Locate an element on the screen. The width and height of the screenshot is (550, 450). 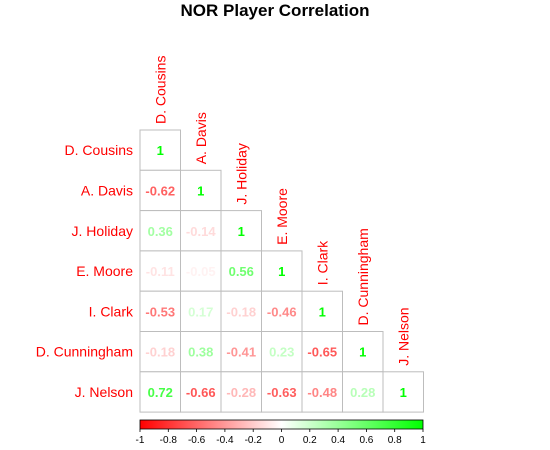
color-scale-ticks: -1 -0.8 -0.6 -0.4 -0.2 0 0.2 0.4 0.6 0.8 1 is located at coordinates (281, 437).